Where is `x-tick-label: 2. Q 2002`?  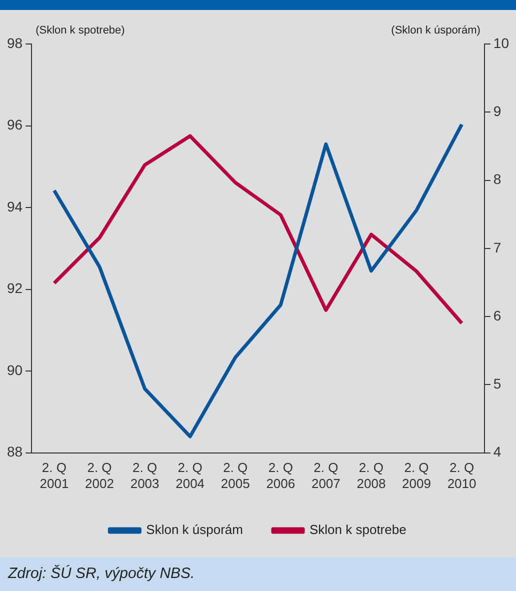
x-tick-label: 2. Q 2002 is located at coordinates (99, 475).